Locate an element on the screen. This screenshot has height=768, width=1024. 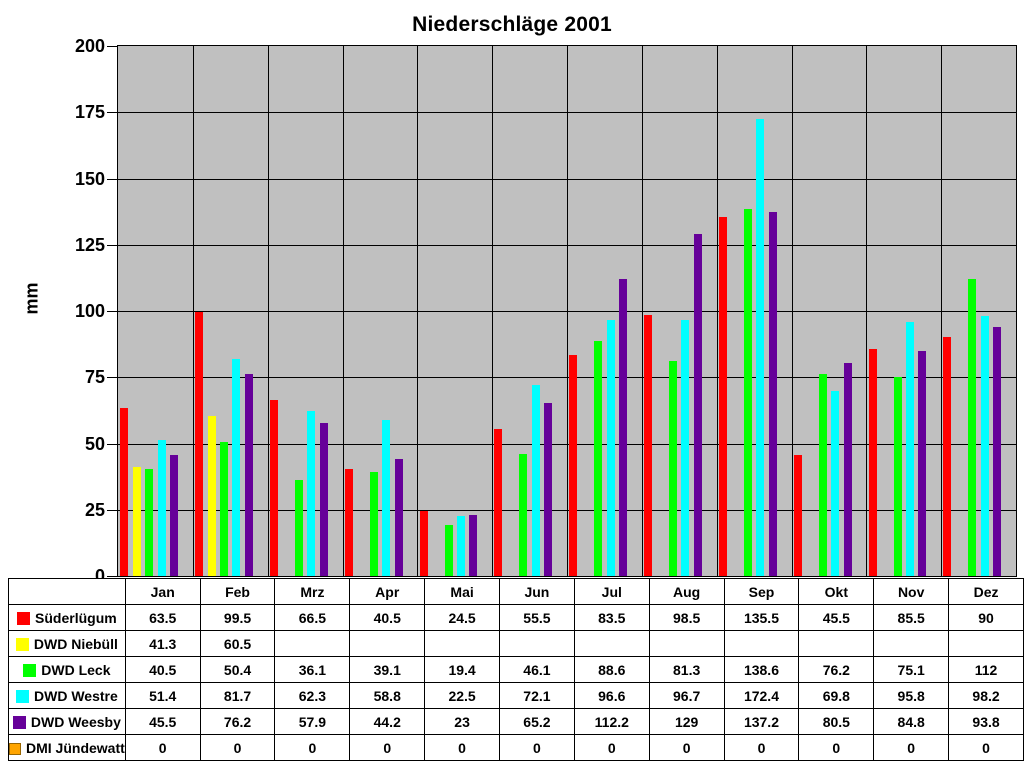
value-cell: 112.2 is located at coordinates (611, 721).